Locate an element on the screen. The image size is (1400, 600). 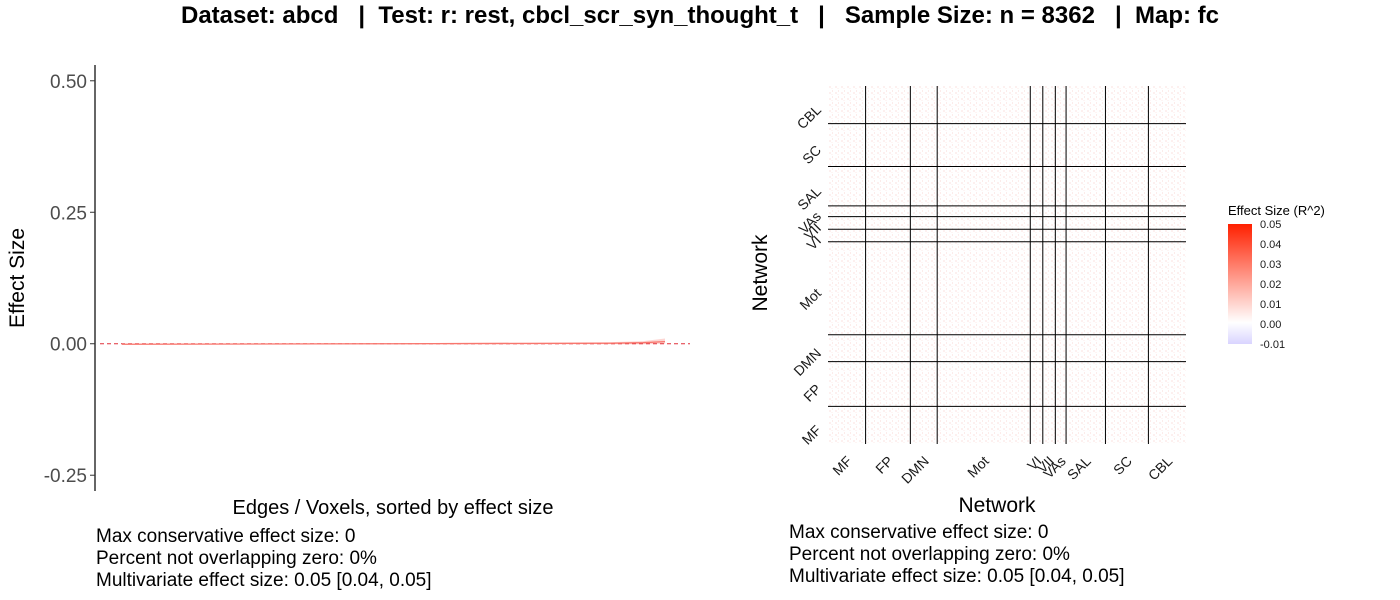
y-tick-group: 0.50 0.25 0.00 -0.25 is located at coordinates (69, 279).